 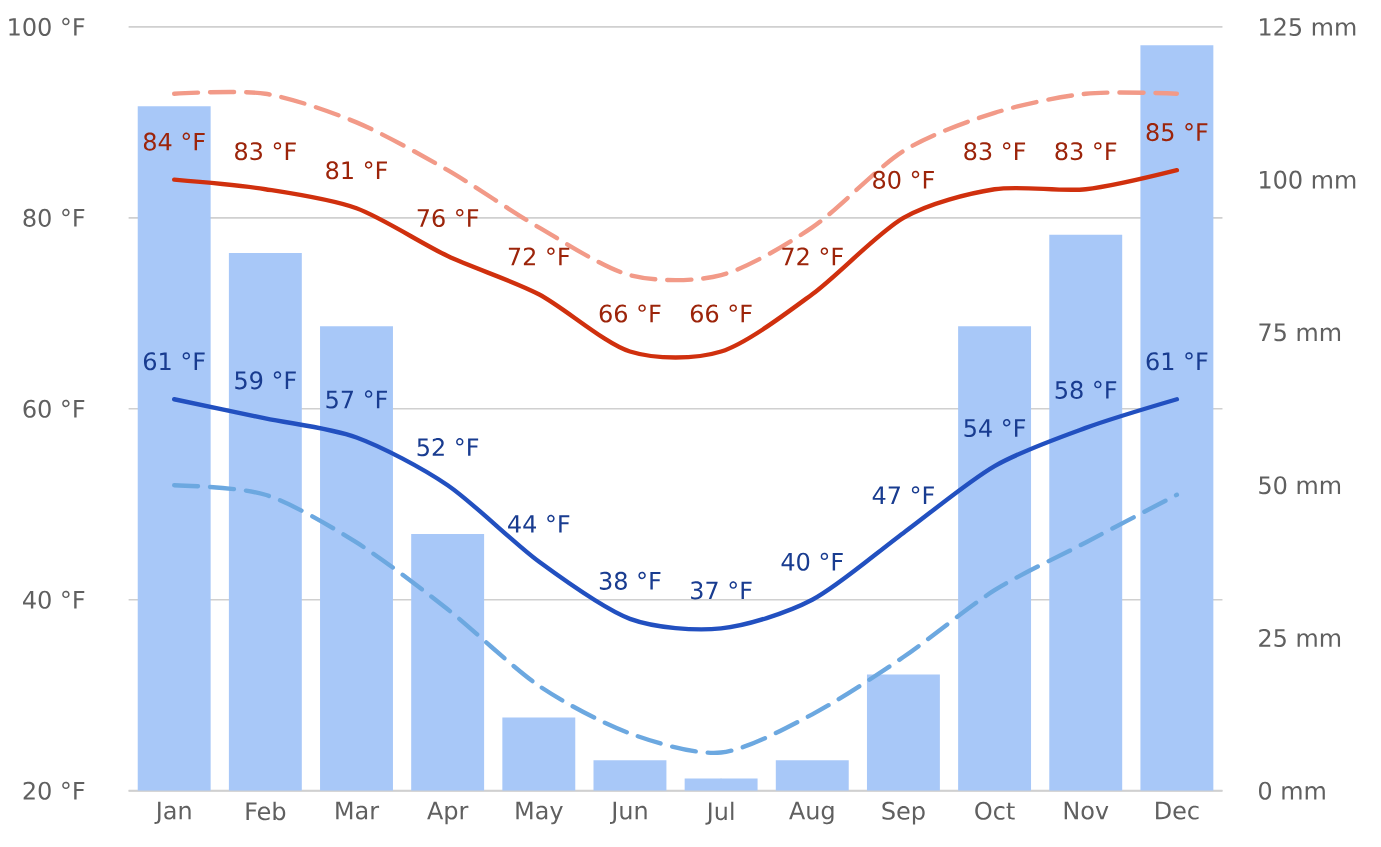 What do you see at coordinates (54, 218) in the screenshot?
I see `y-tick-label: 80 °F` at bounding box center [54, 218].